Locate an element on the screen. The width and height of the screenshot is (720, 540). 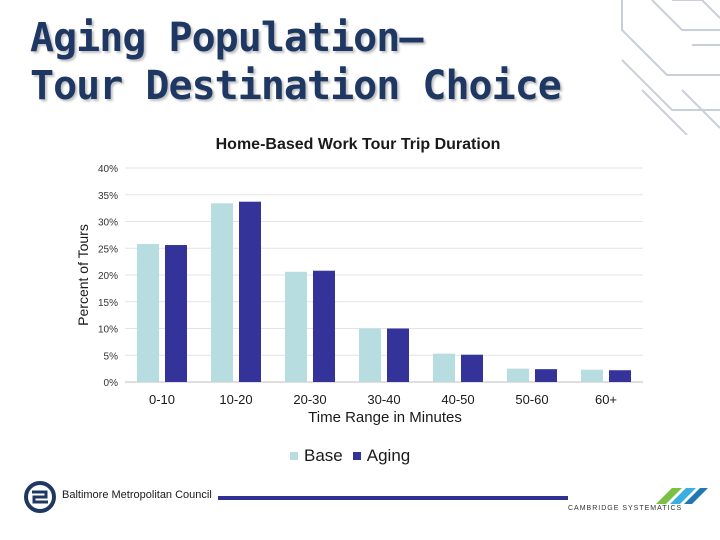
y-tick-label: 15% is located at coordinates (108, 303).